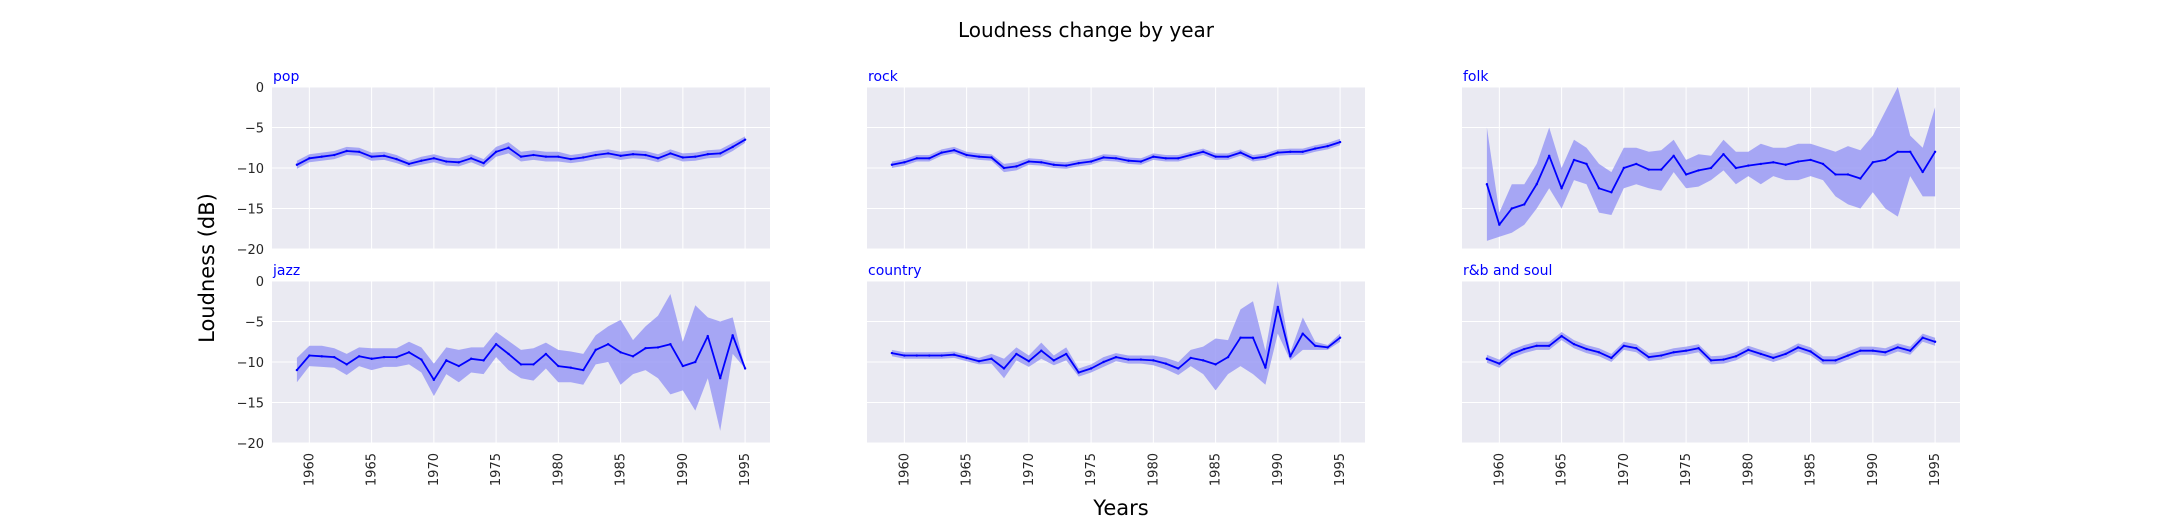 Image resolution: width=2160 pixels, height=530 pixels. What do you see at coordinates (1476, 77) in the screenshot?
I see `subplot-title: folk` at bounding box center [1476, 77].